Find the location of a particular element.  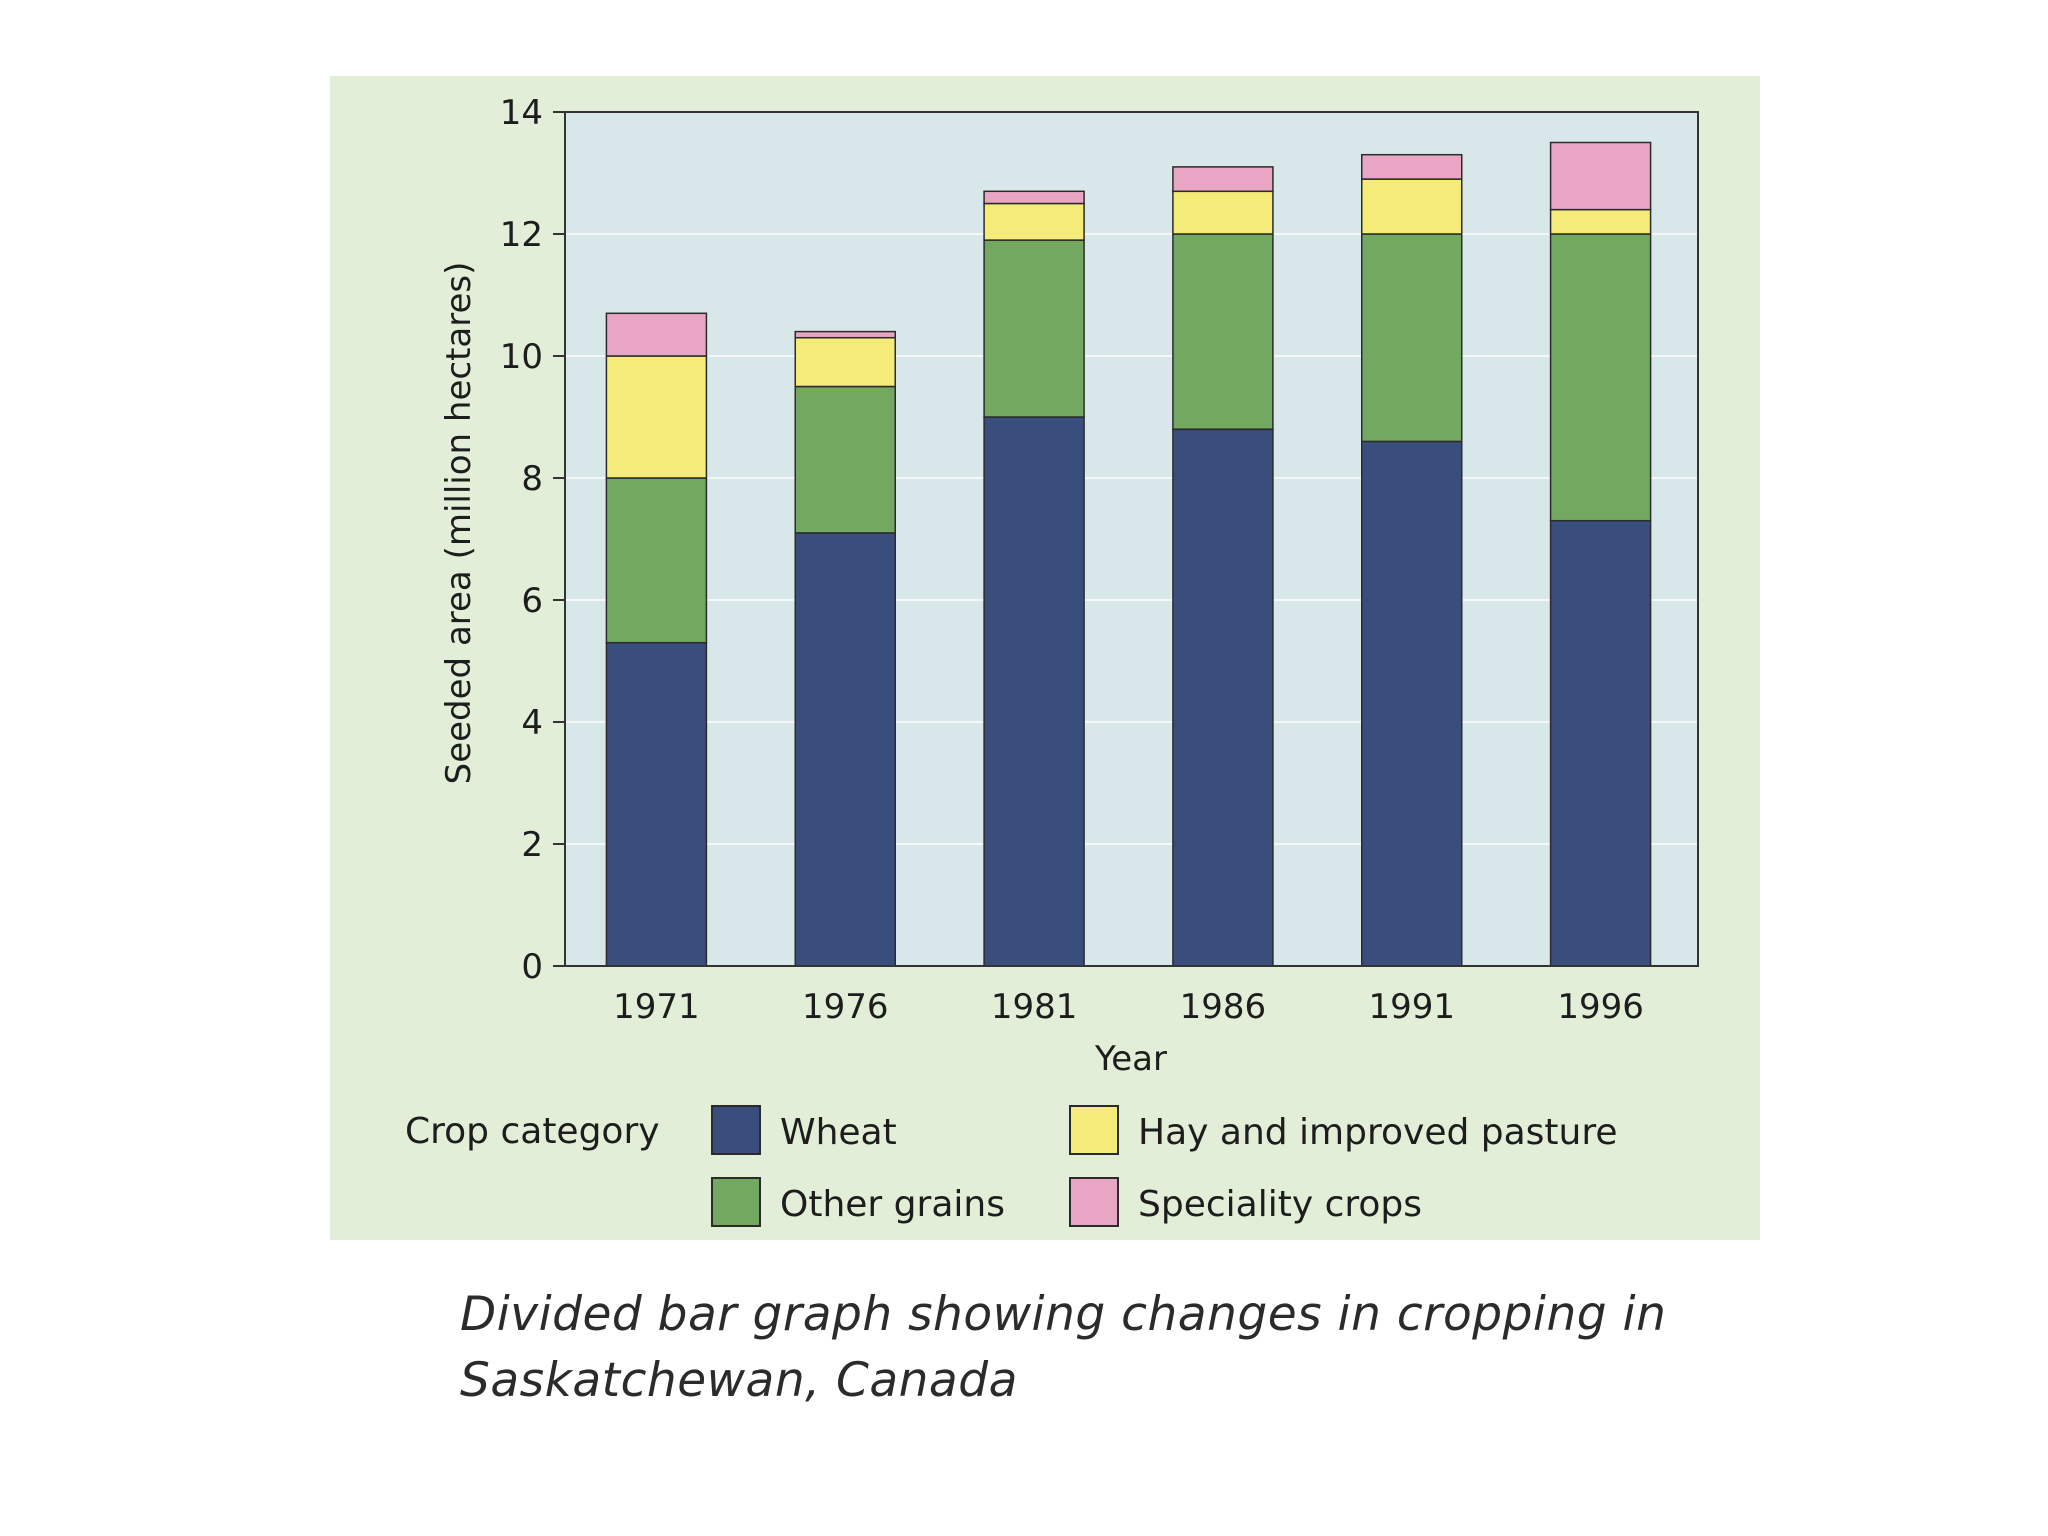

bar-stack-1976 is located at coordinates (845, 648).